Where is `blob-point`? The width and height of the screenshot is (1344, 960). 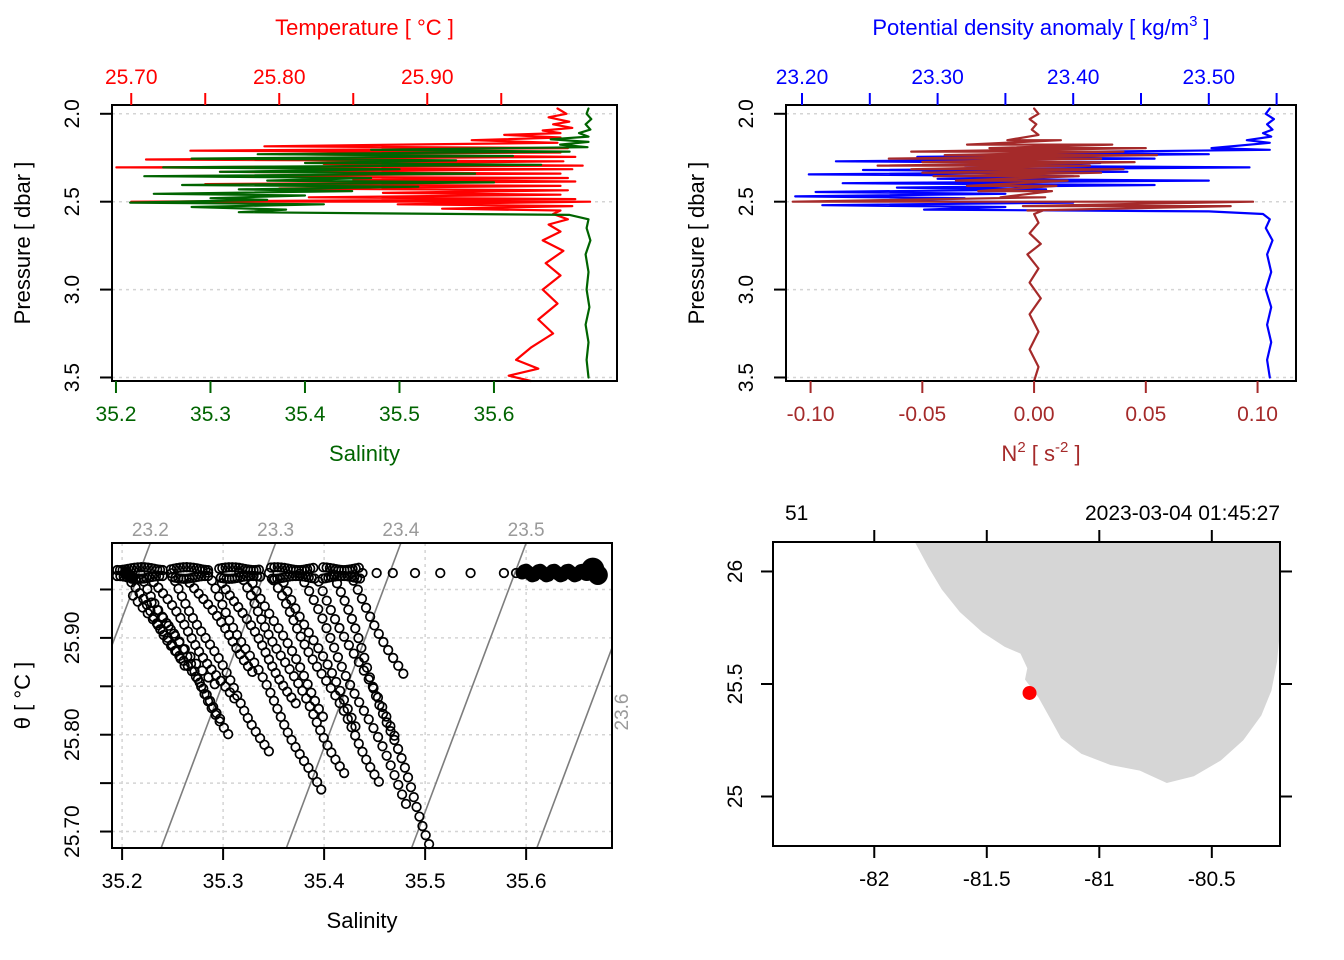 blob-point is located at coordinates (597, 574).